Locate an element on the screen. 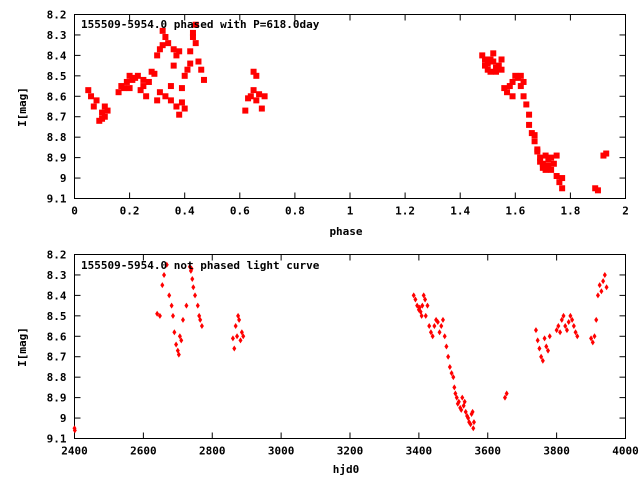 The width and height of the screenshot is (640, 480). x-tick-label: 1.8 is located at coordinates (570, 211).